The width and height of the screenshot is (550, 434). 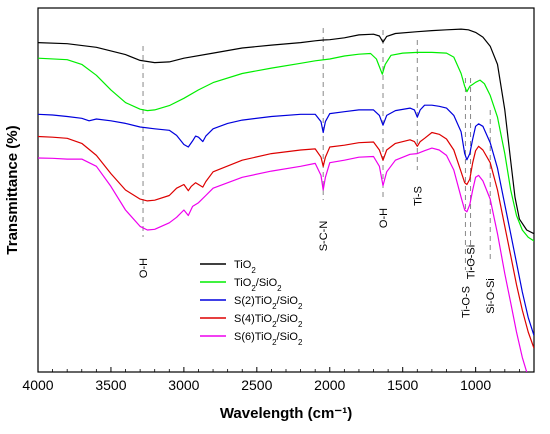 I want to click on x-axis-ticks: 4000 3500 3000 2500 2000 1500 1000, so click(x=278, y=380).